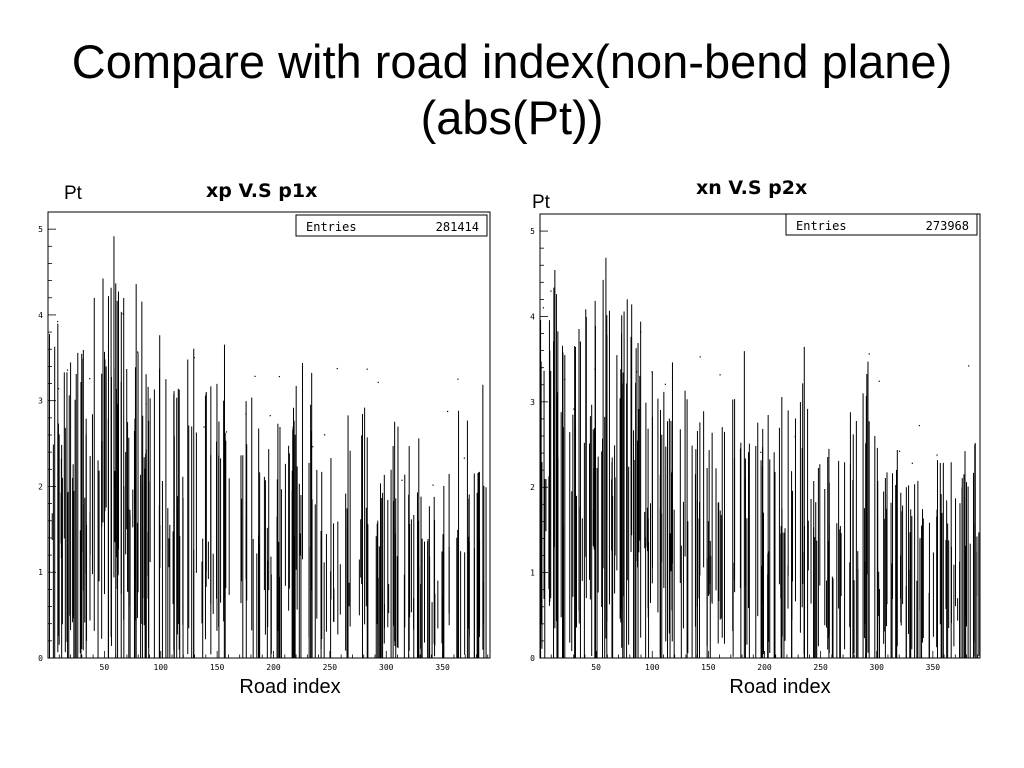 This screenshot has width=1024, height=768. Describe the element at coordinates (262, 191) in the screenshot. I see `histogram-title: xp V.S p1x` at that location.